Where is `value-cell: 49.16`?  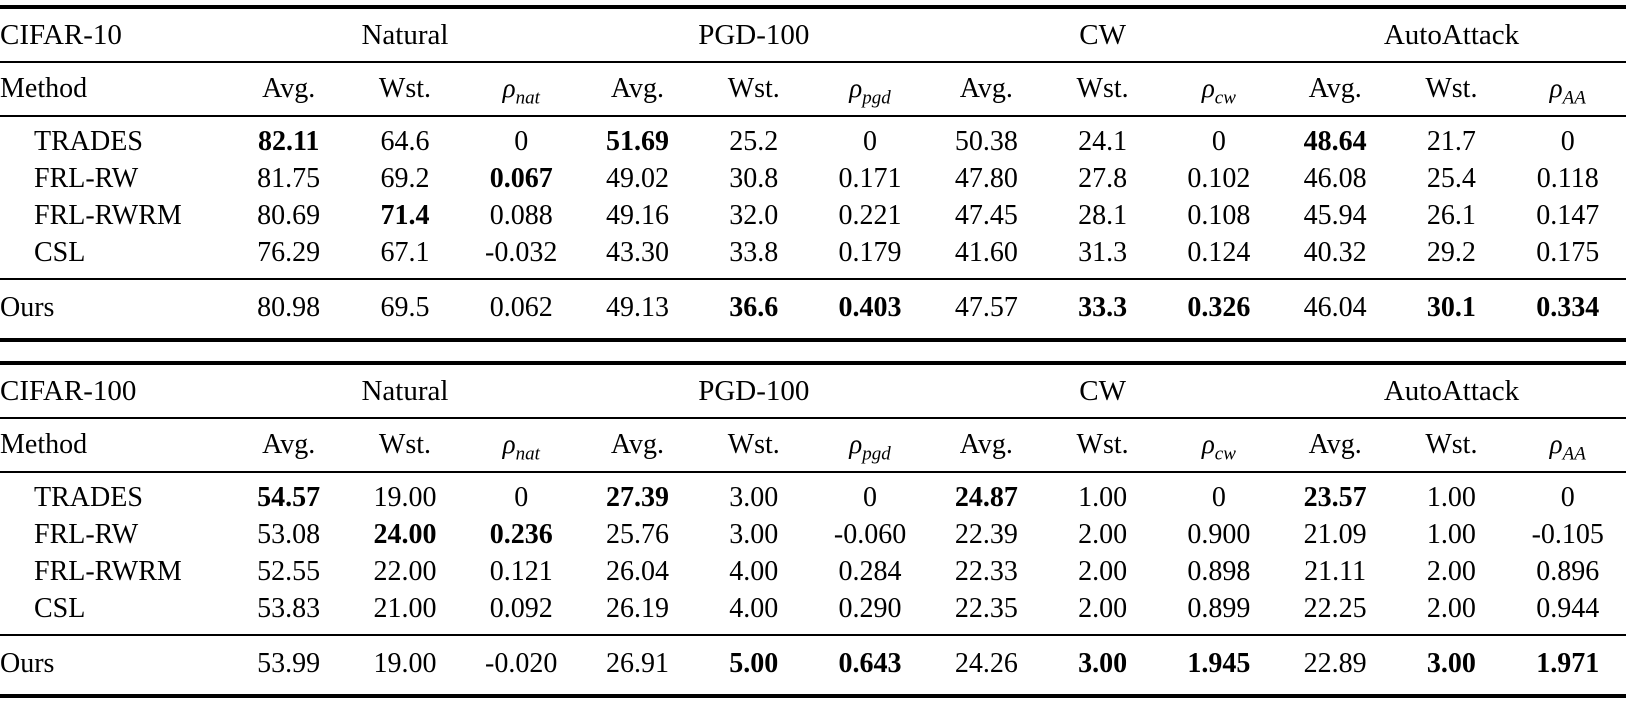 value-cell: 49.16 is located at coordinates (637, 216).